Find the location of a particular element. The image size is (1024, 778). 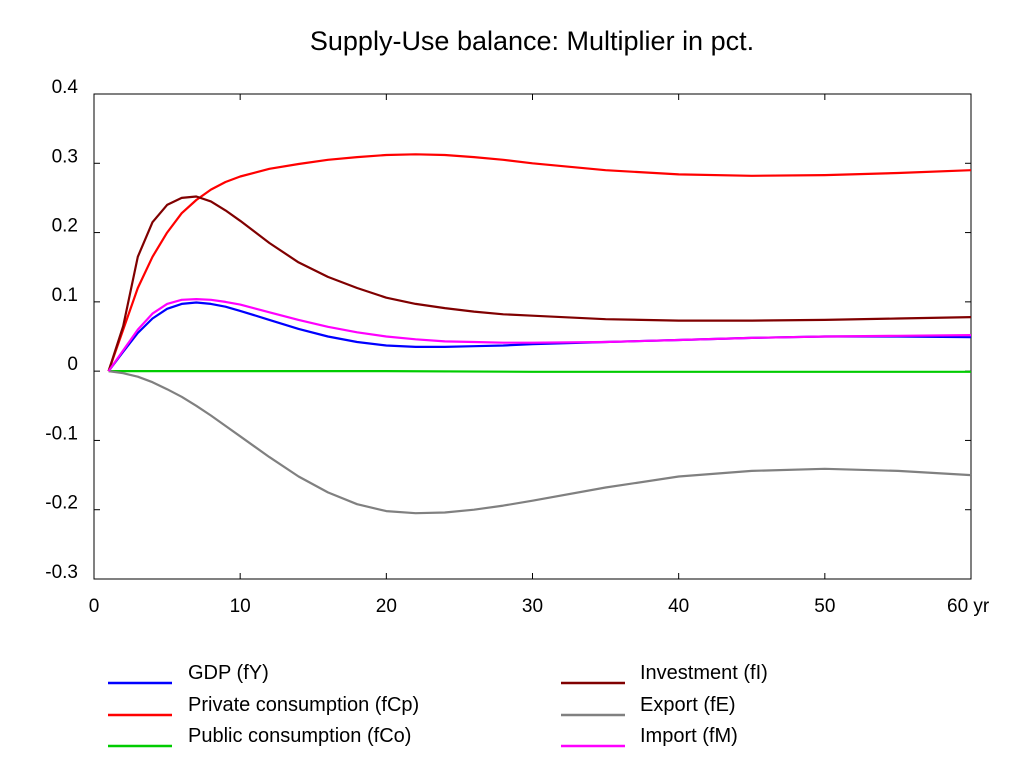

y-tick-label: 0.1 is located at coordinates (65, 295).